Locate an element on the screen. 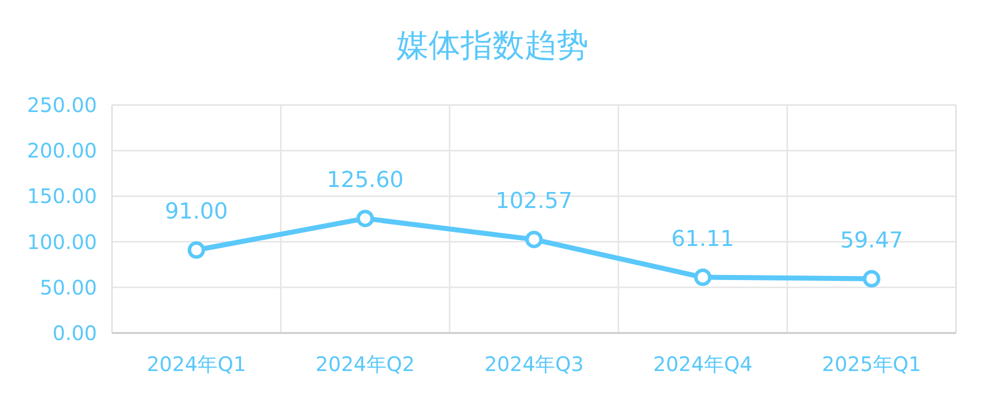 The width and height of the screenshot is (985, 417). data-label: 91.00 is located at coordinates (196, 212).